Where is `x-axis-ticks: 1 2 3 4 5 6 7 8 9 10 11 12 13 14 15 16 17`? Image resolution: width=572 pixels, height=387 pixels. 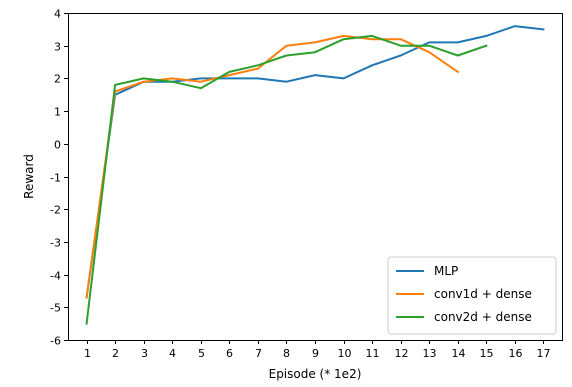 x-axis-ticks: 1 2 3 4 5 6 7 8 9 10 11 12 13 14 15 16 17 is located at coordinates (317, 350).